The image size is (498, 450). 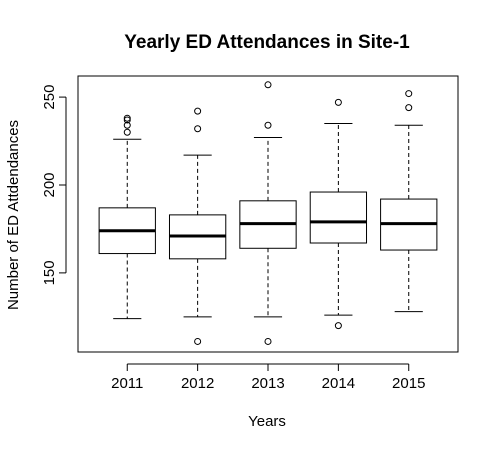 What do you see at coordinates (49, 97) in the screenshot?
I see `y-tick-label: 250` at bounding box center [49, 97].